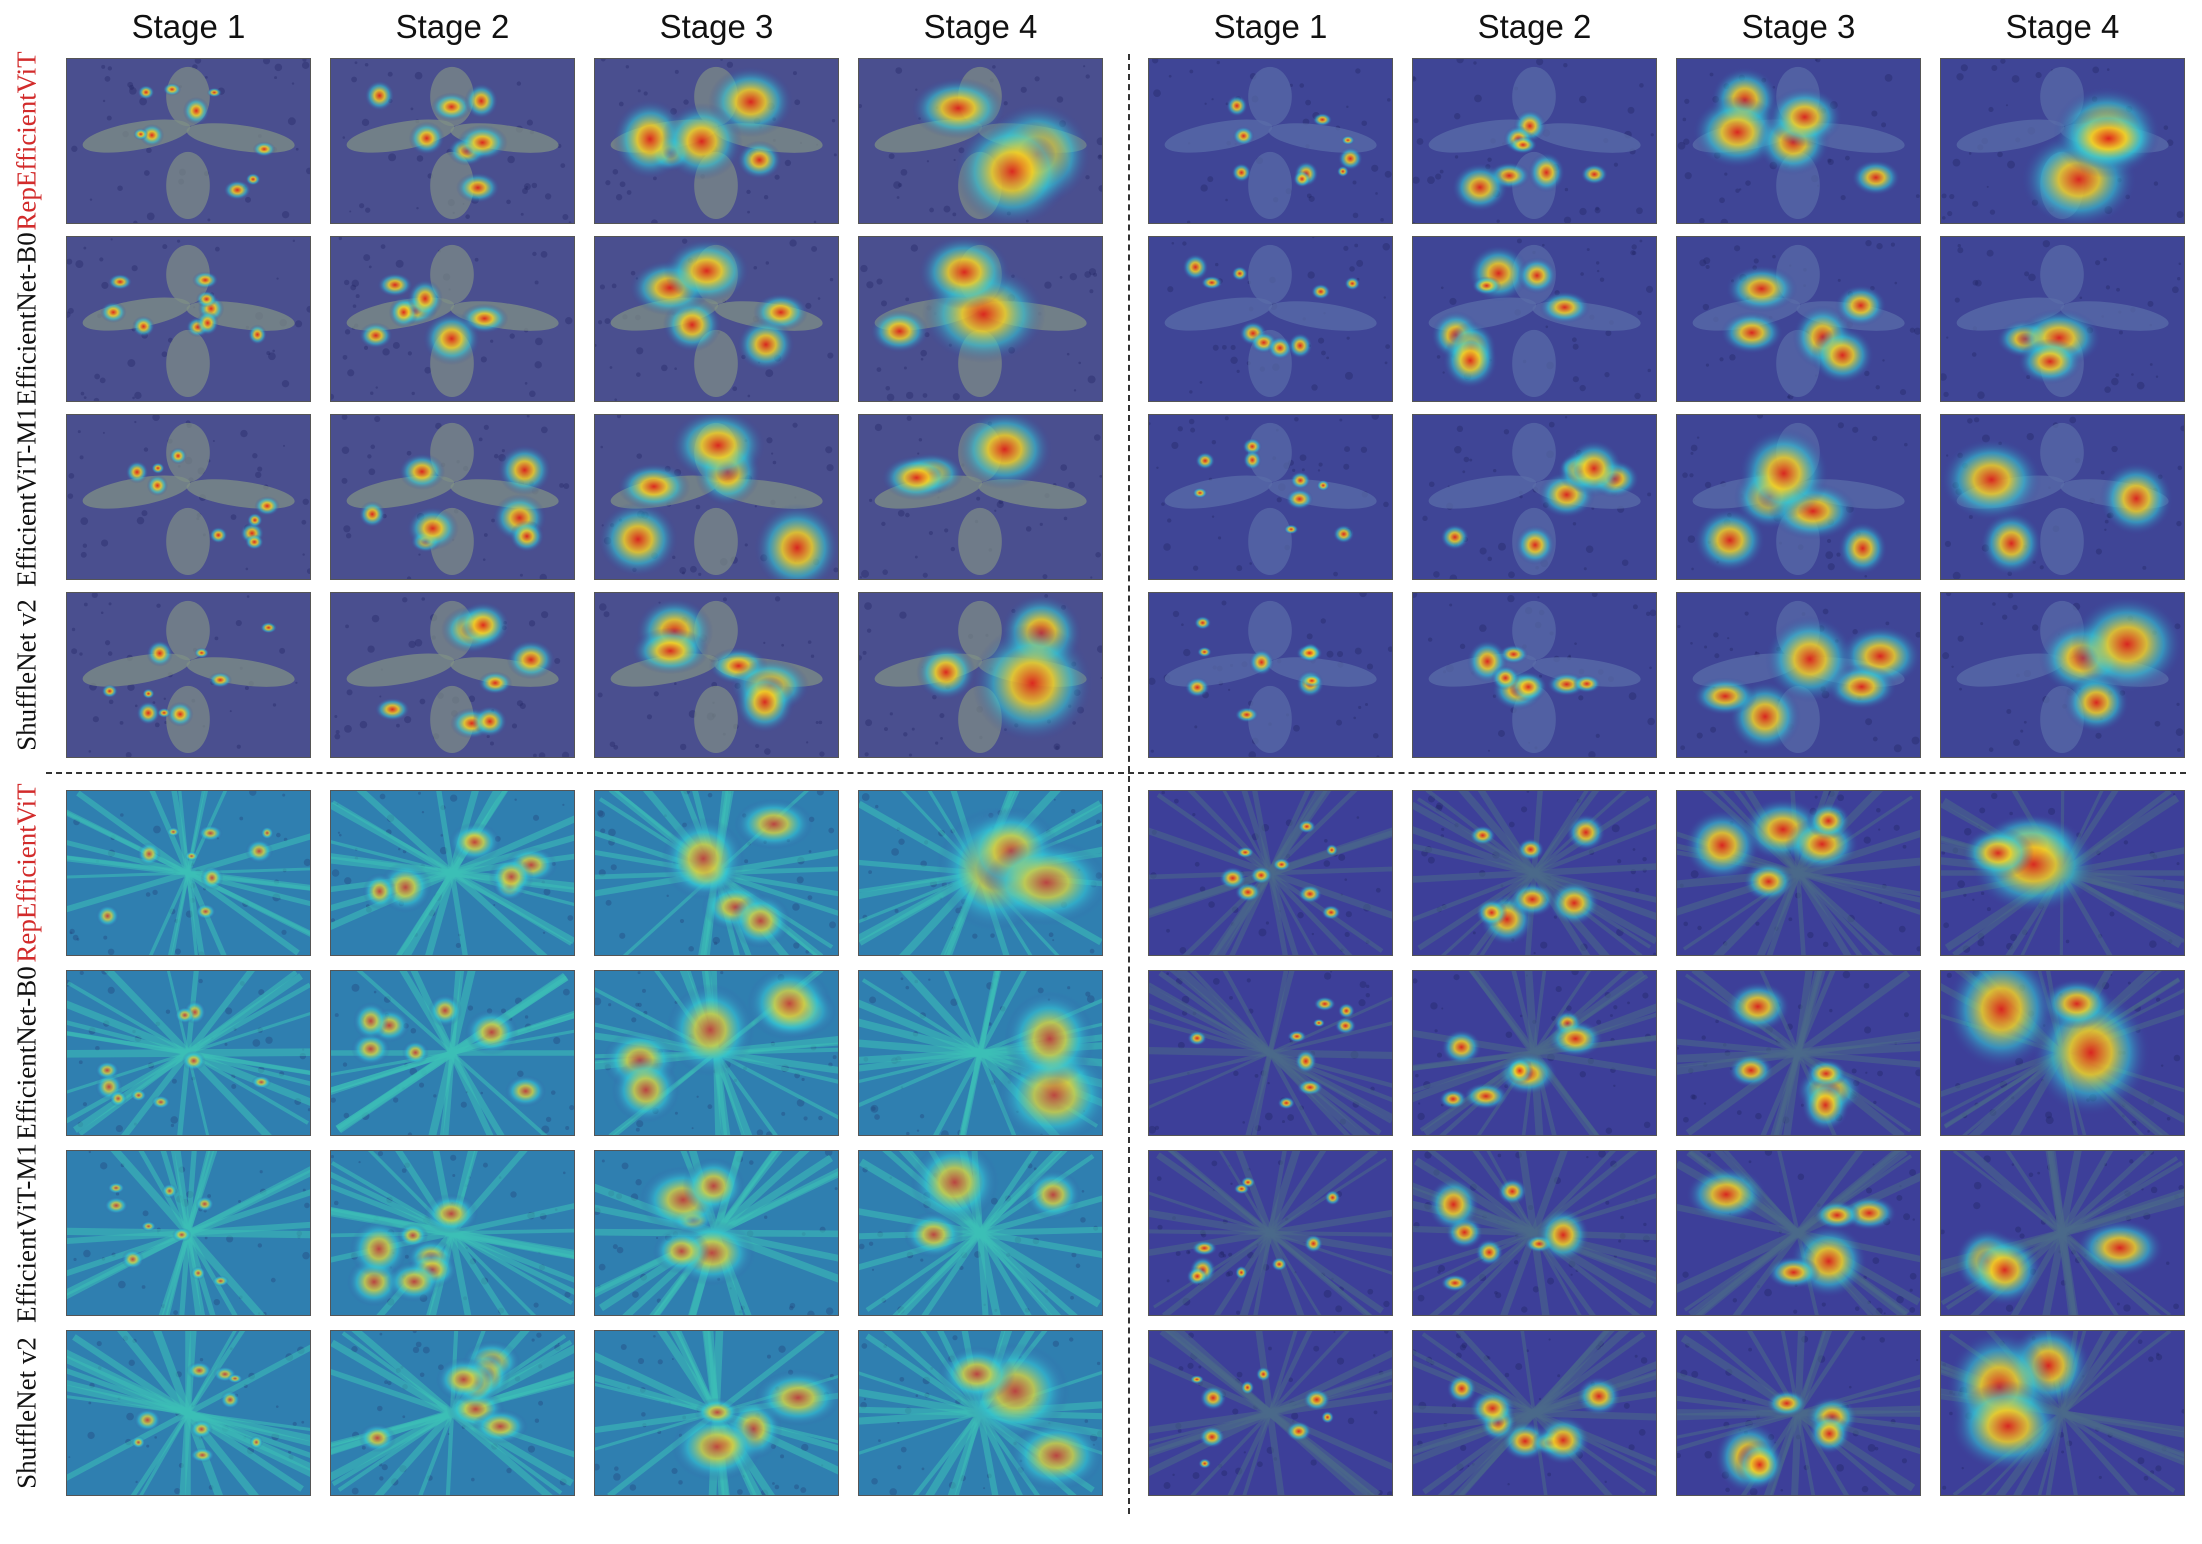 The height and width of the screenshot is (1544, 2202). Describe the element at coordinates (1534, 319) in the screenshot. I see `heatmap-panel-seedling-blue-soil-row2-stage2` at that location.